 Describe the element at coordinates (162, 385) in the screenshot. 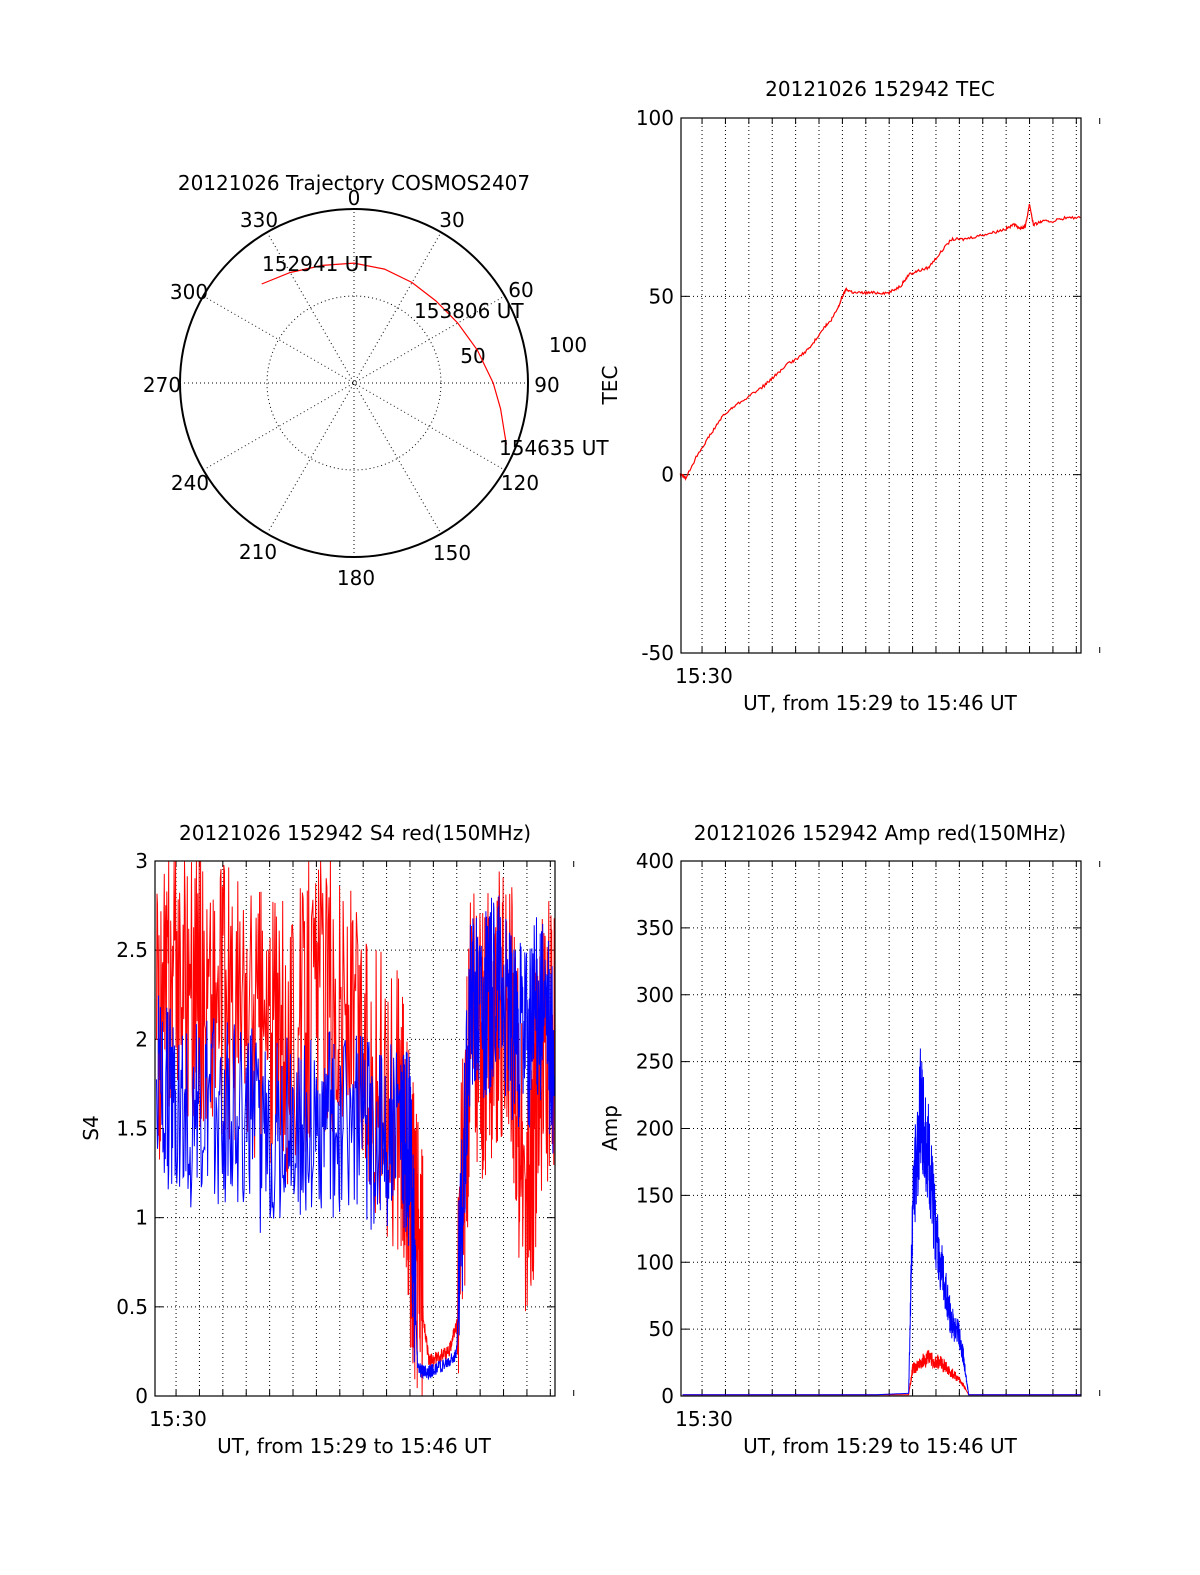

I see `polar-angle-label: 270` at that location.